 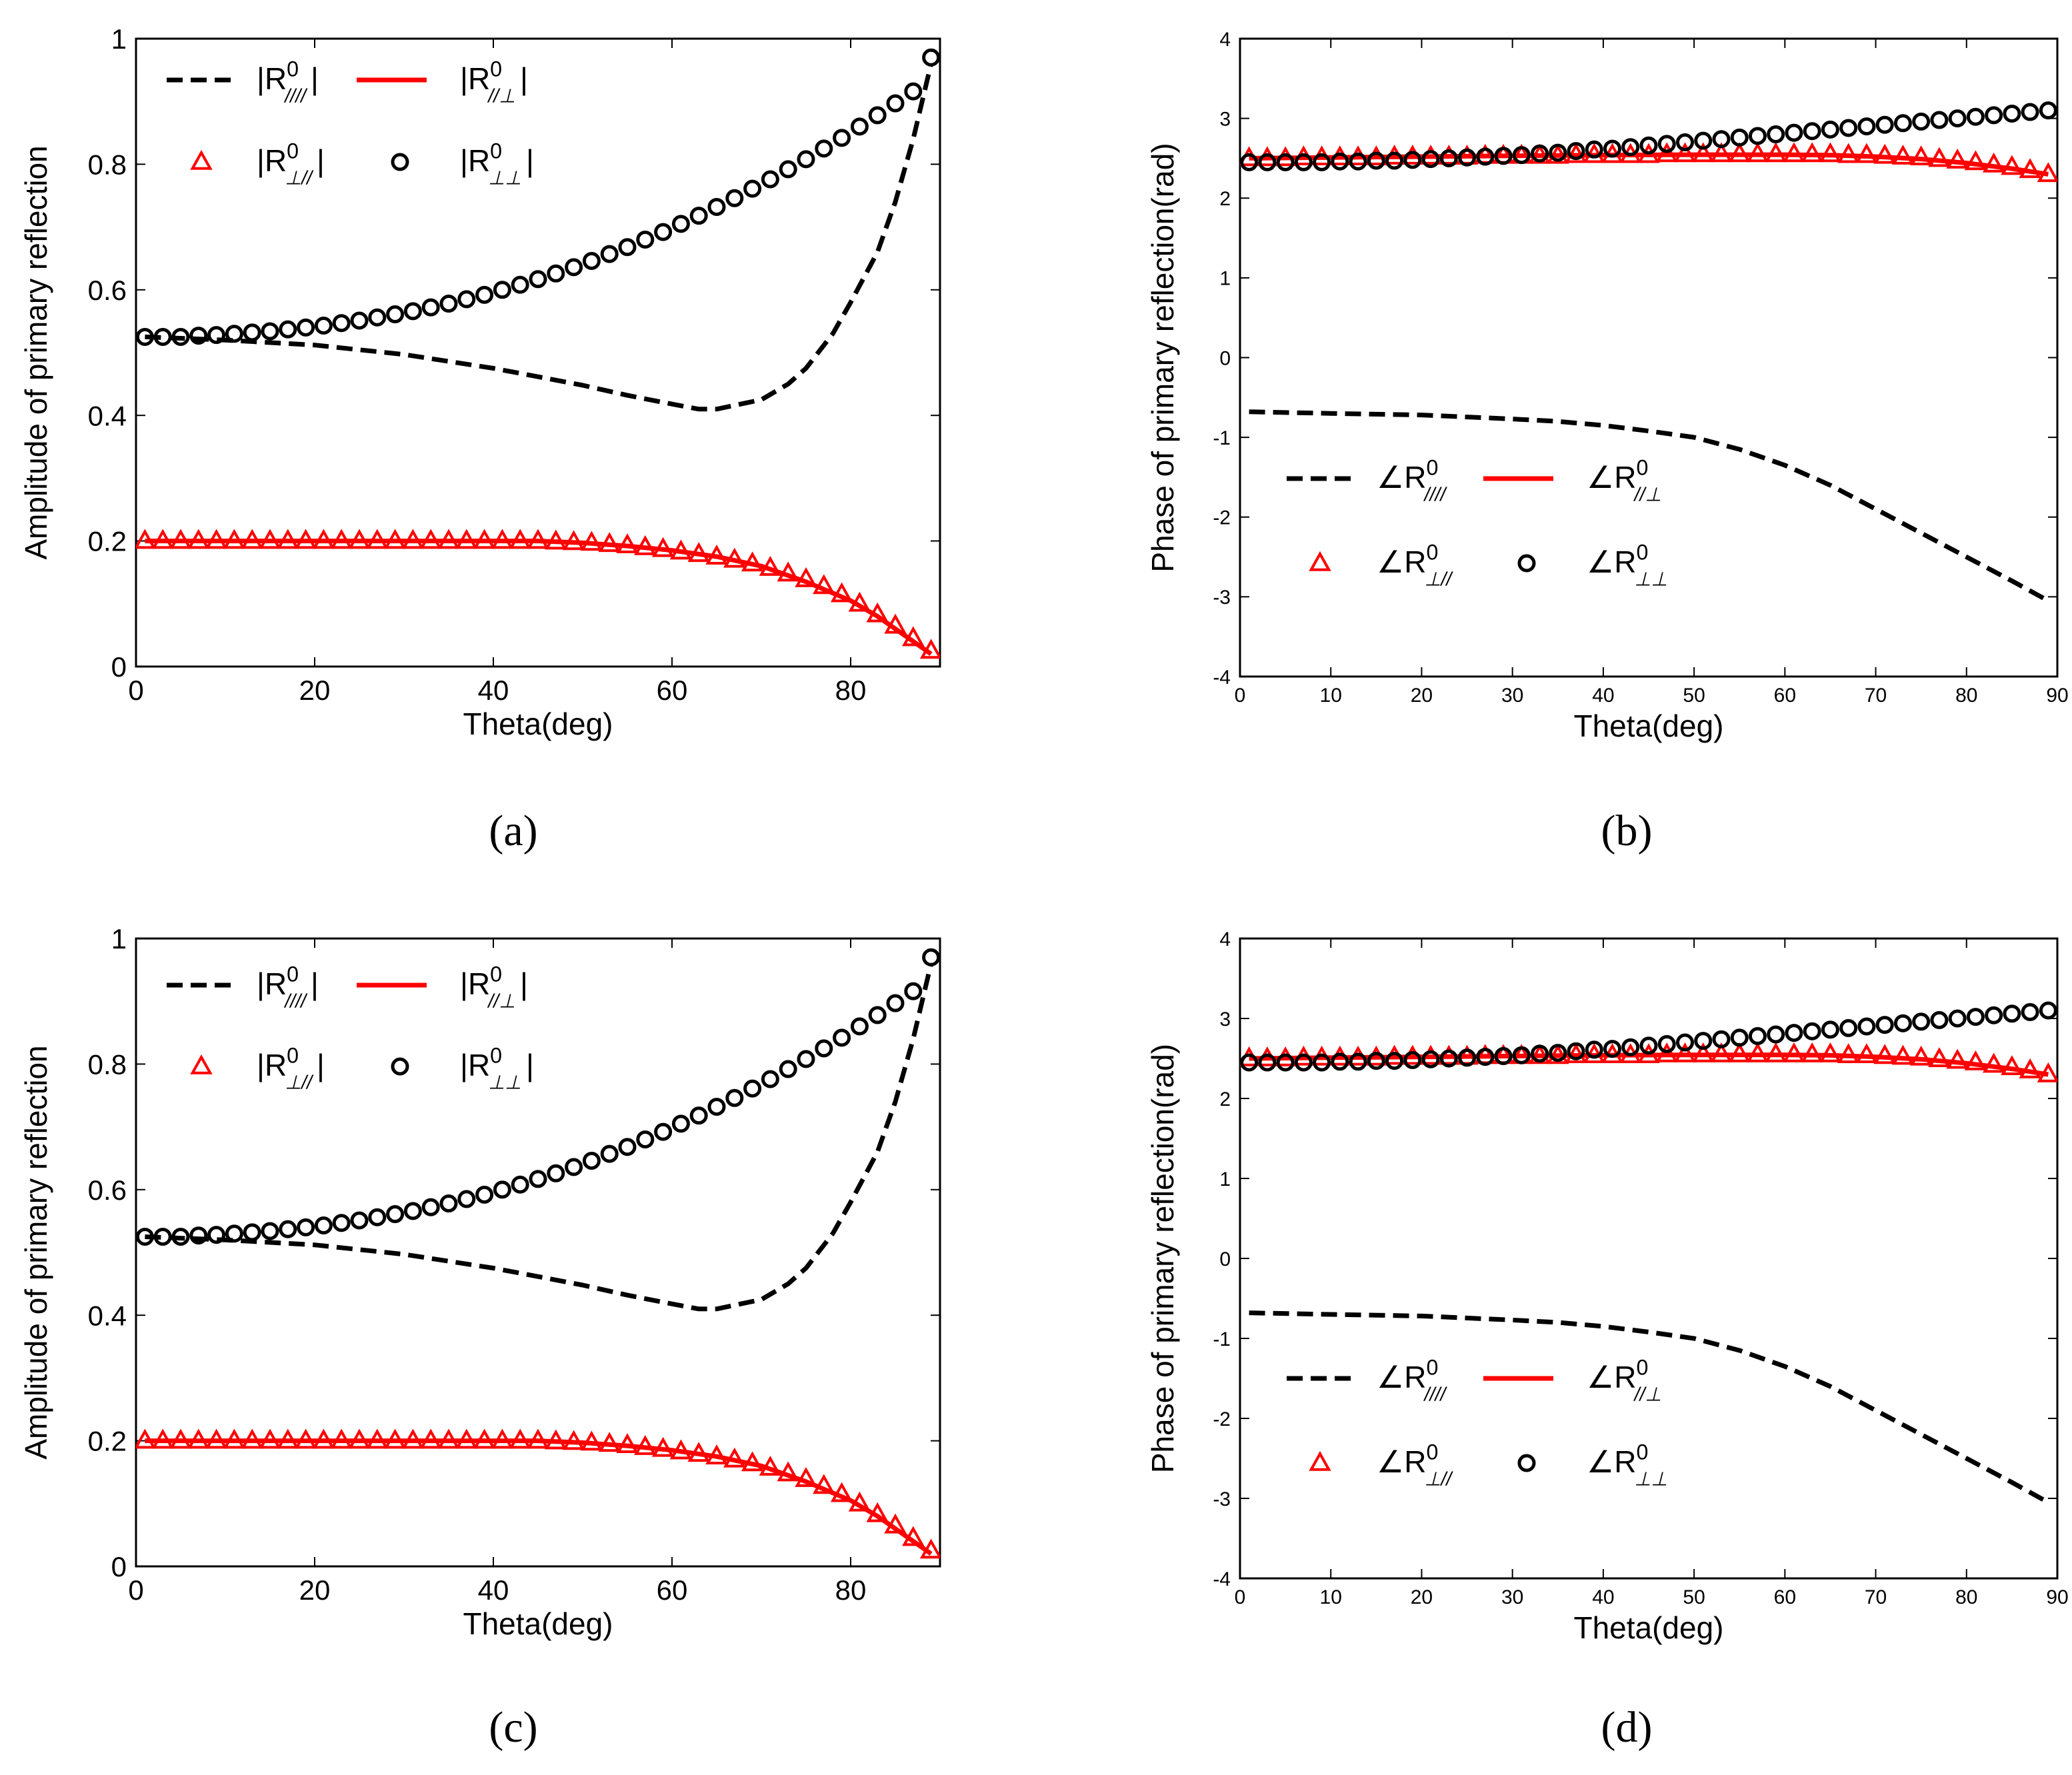 What do you see at coordinates (1648, 1627) in the screenshot?
I see `x-axis-label: Theta(deg)` at bounding box center [1648, 1627].